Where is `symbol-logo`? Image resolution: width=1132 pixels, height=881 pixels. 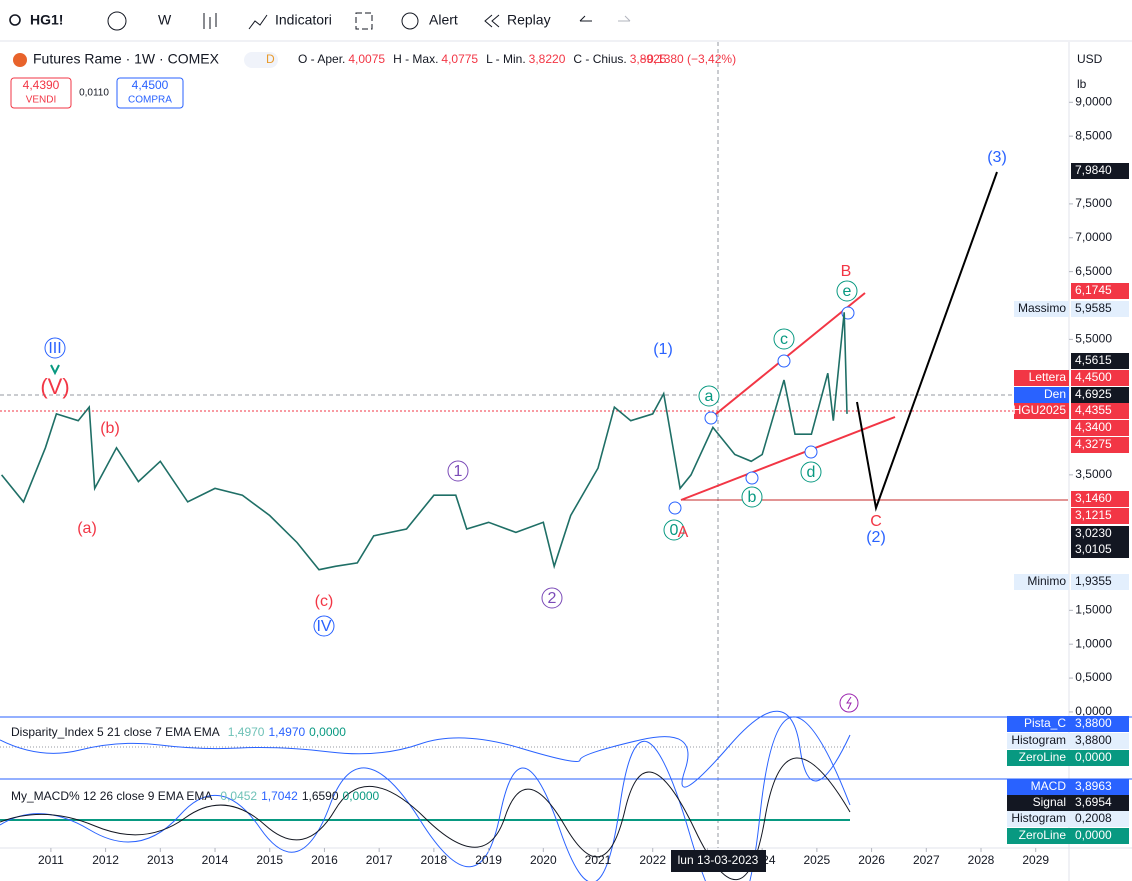 symbol-logo is located at coordinates (20, 60).